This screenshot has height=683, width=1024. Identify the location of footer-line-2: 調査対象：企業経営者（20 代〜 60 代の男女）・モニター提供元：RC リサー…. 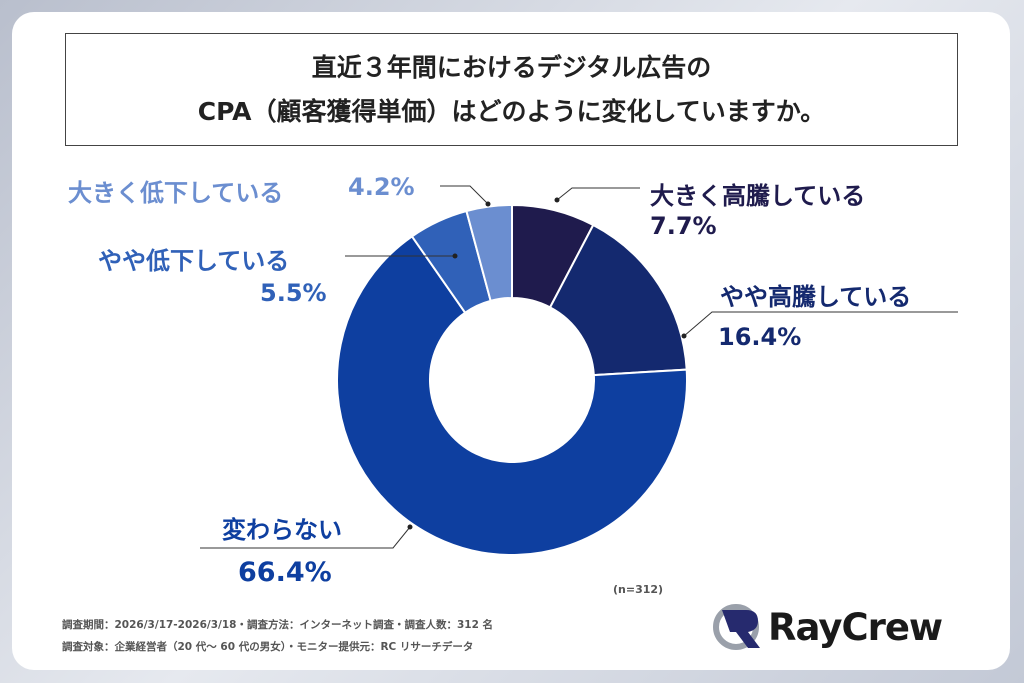
(268, 647).